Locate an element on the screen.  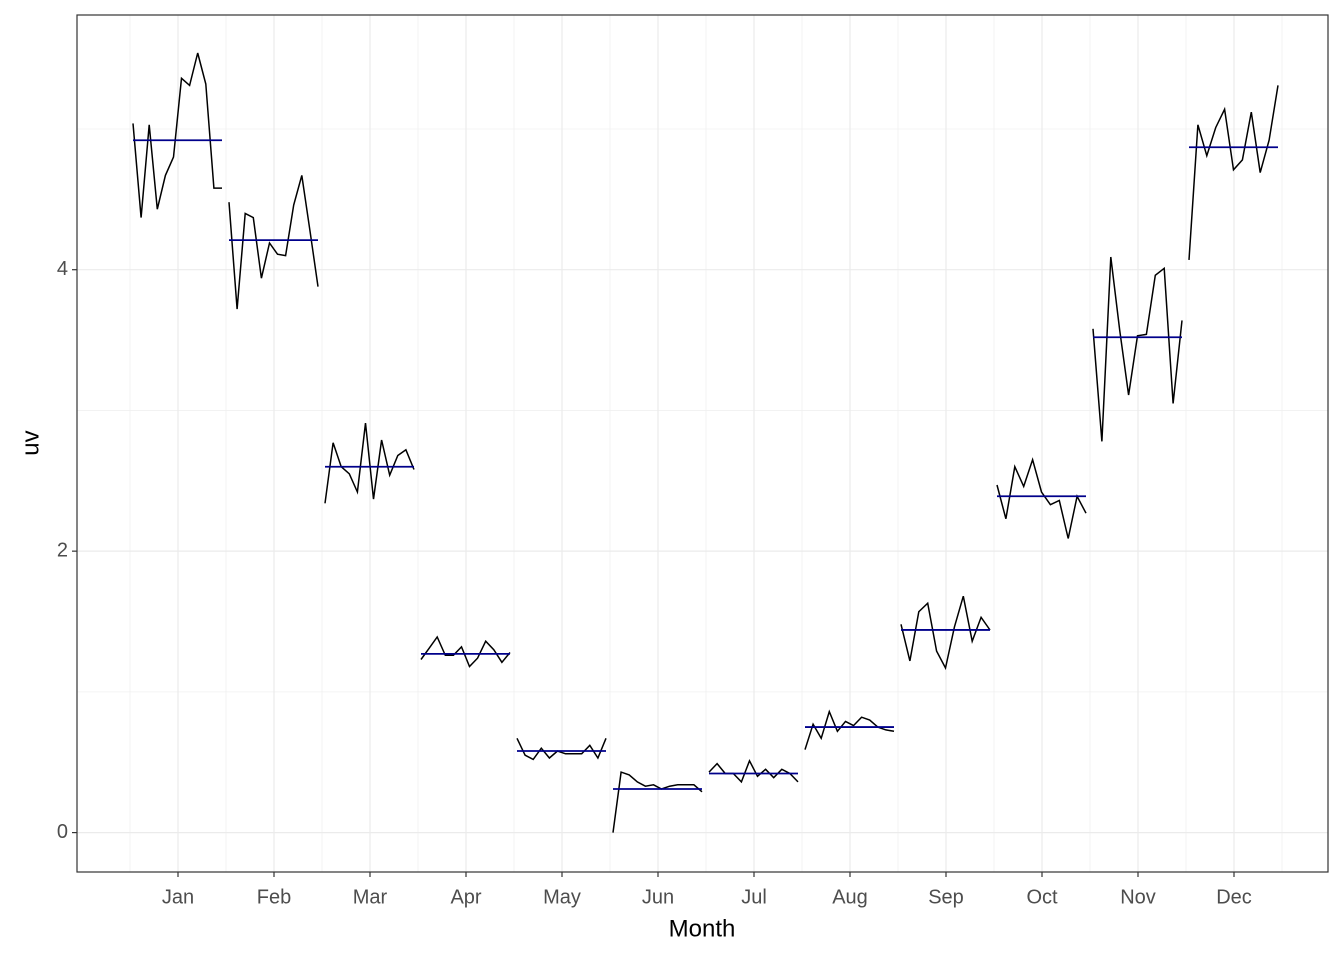
x-axis-title: Month is located at coordinates (702, 928).